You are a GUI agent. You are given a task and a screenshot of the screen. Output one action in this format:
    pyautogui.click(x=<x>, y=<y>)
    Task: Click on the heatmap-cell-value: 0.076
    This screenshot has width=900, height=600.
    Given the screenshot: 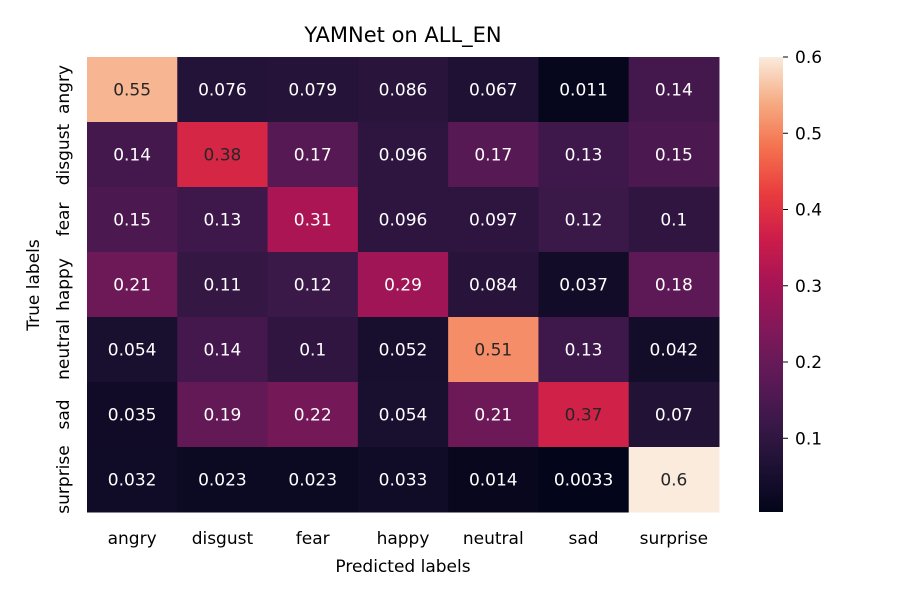 What is the action you would take?
    pyautogui.click(x=222, y=91)
    